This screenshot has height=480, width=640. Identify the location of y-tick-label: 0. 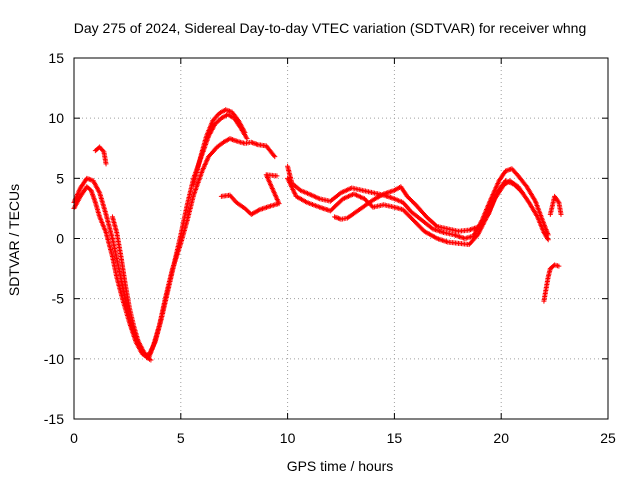
(60, 239).